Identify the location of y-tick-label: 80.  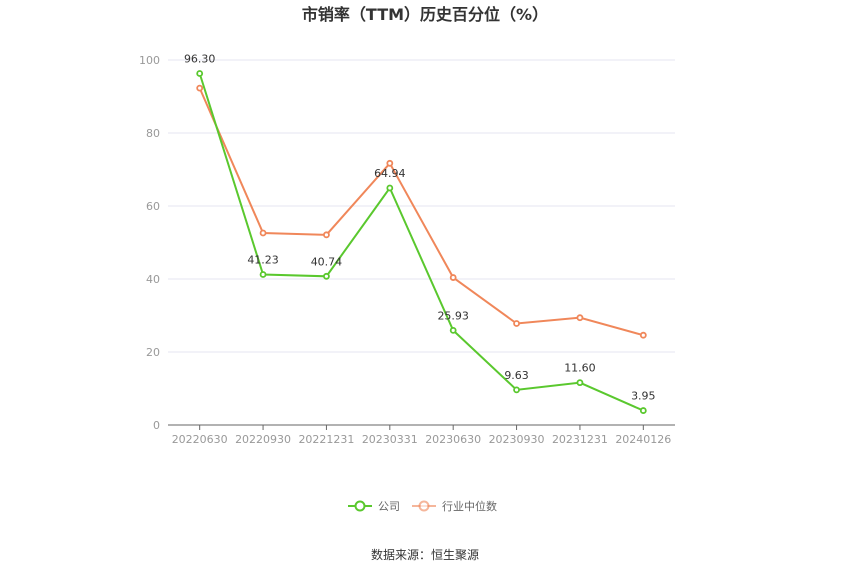
(153, 133).